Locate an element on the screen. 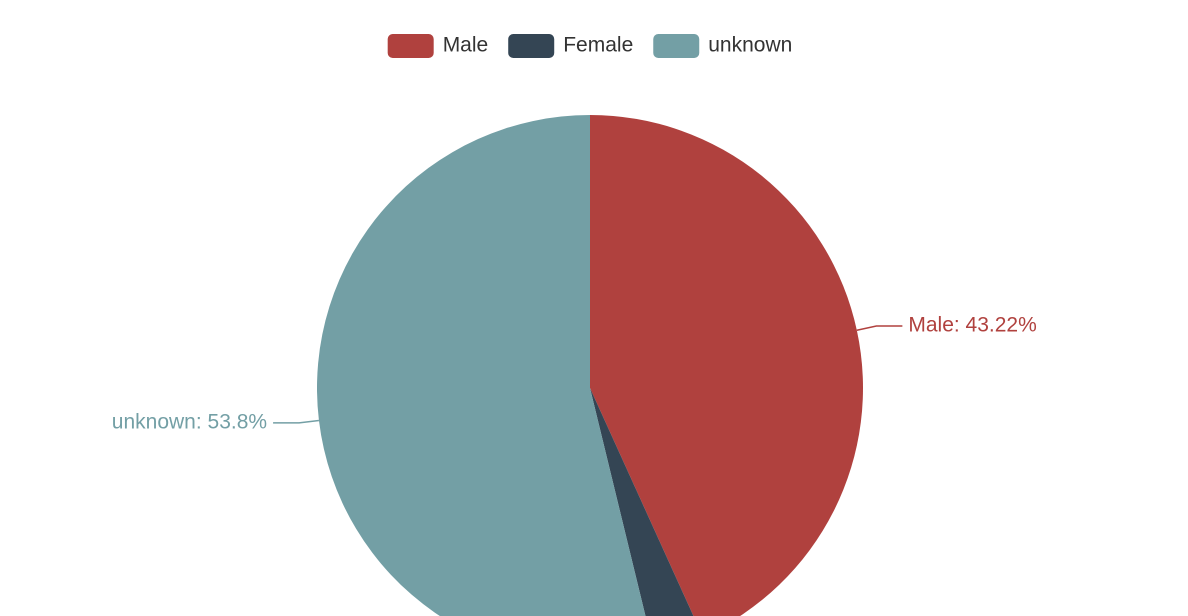 The height and width of the screenshot is (616, 1188). legend-label: unknown is located at coordinates (750, 45).